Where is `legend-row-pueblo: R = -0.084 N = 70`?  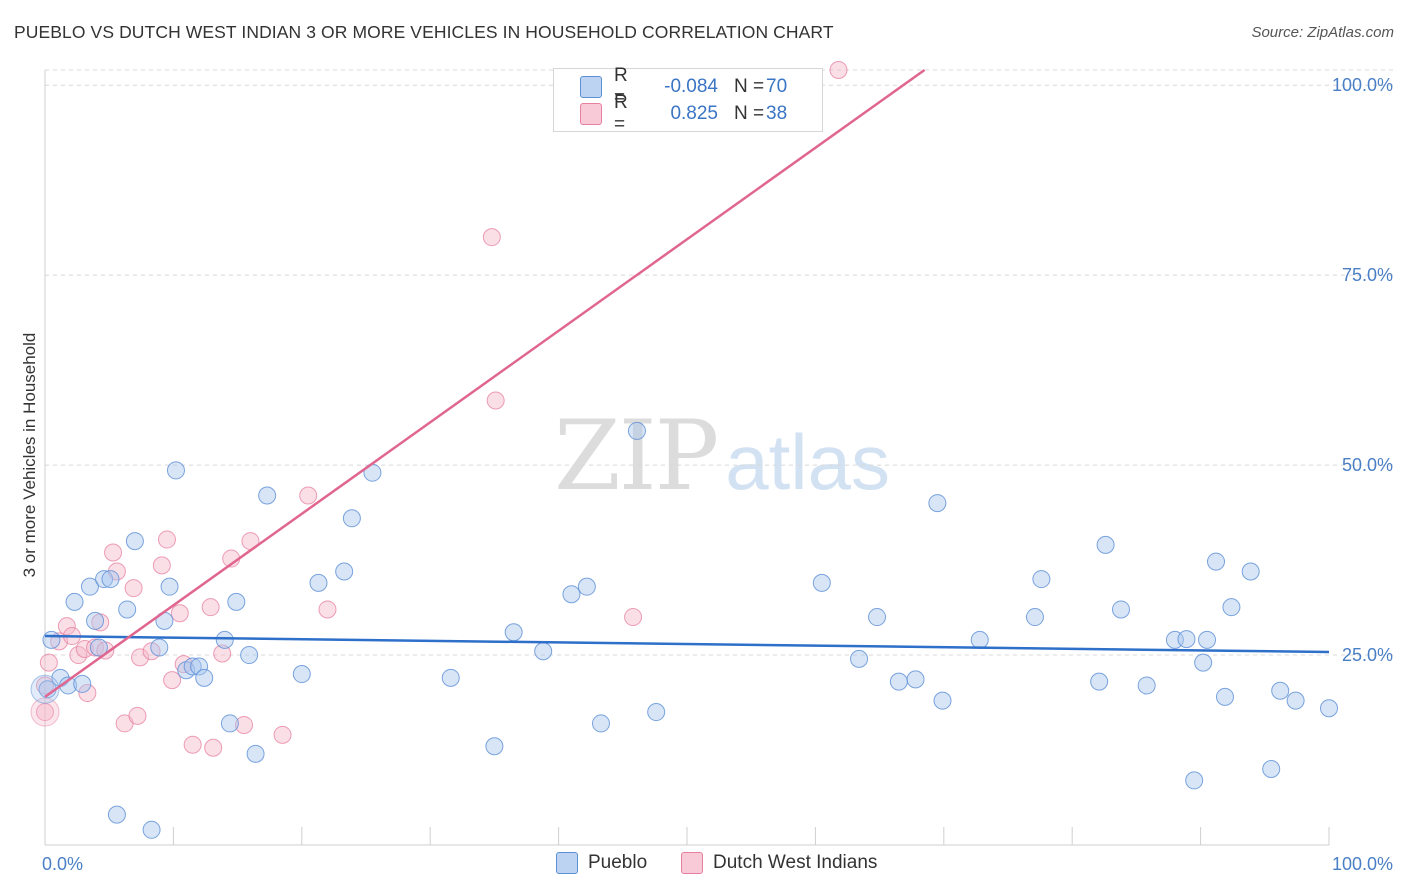
legend-row-pueblo: R = -0.084 N = 70 is located at coordinates (671, 86).